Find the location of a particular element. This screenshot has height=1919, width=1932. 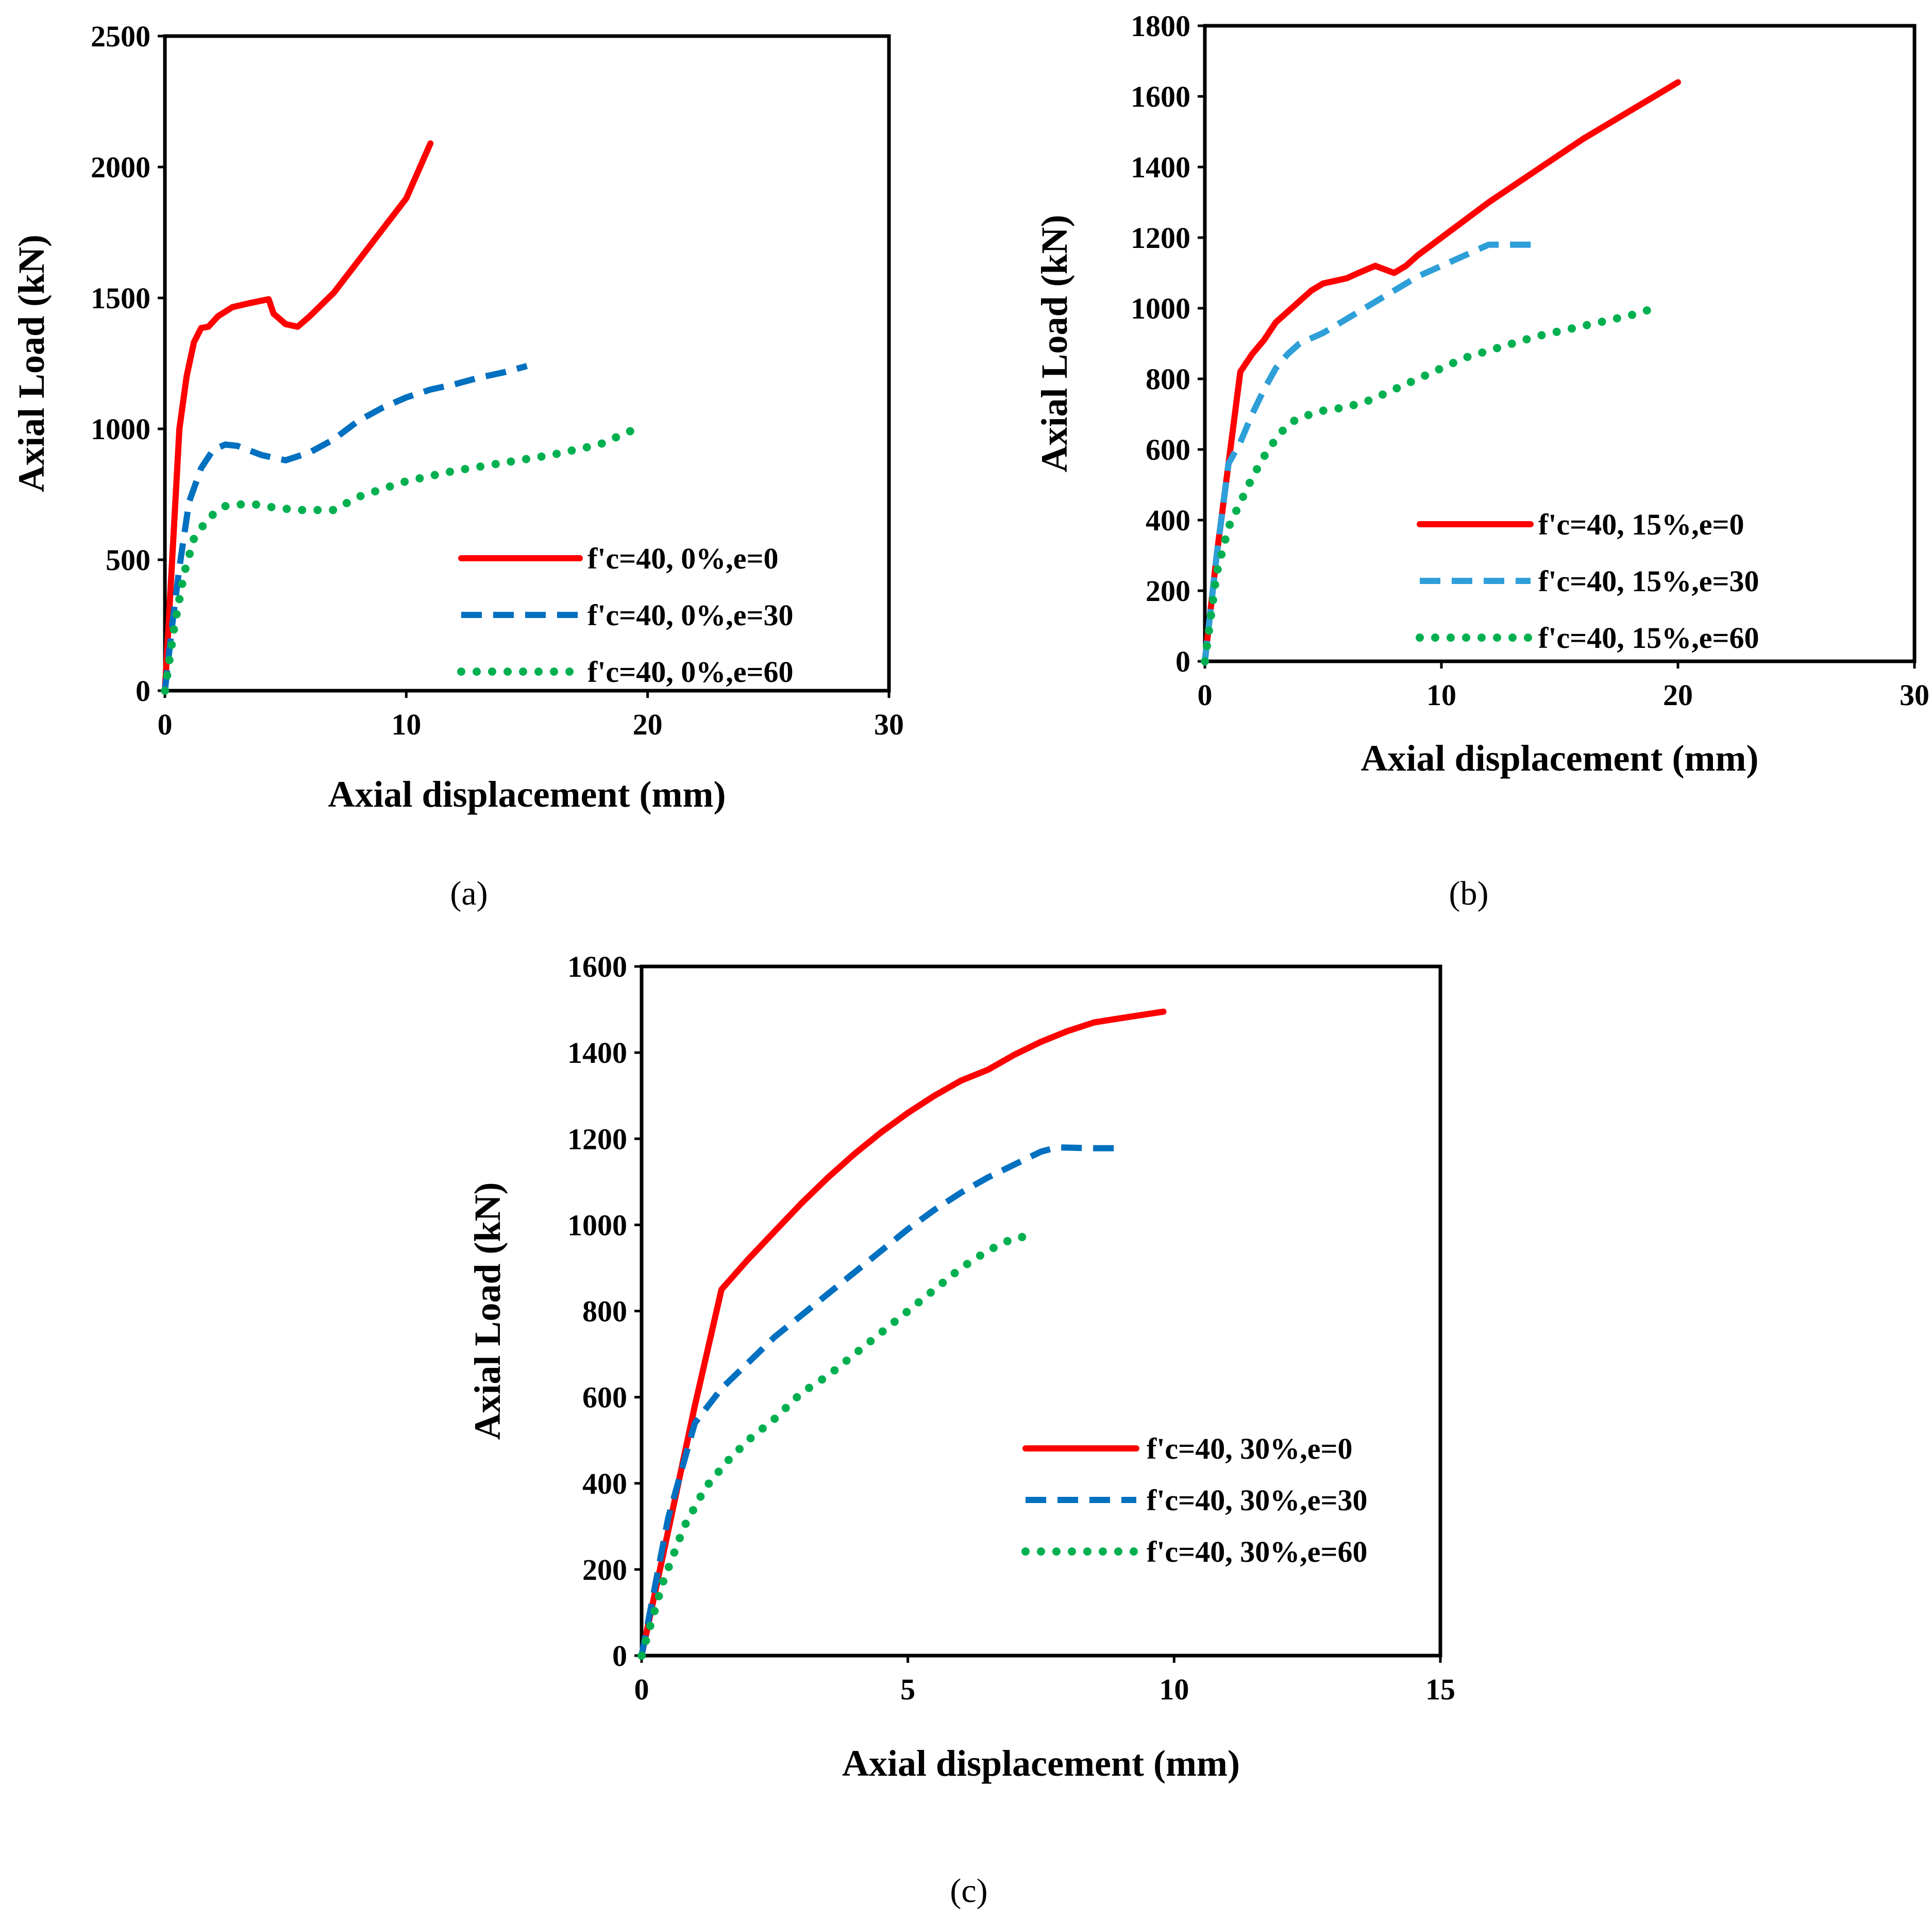

chart-caption: (b) is located at coordinates (1469, 894).